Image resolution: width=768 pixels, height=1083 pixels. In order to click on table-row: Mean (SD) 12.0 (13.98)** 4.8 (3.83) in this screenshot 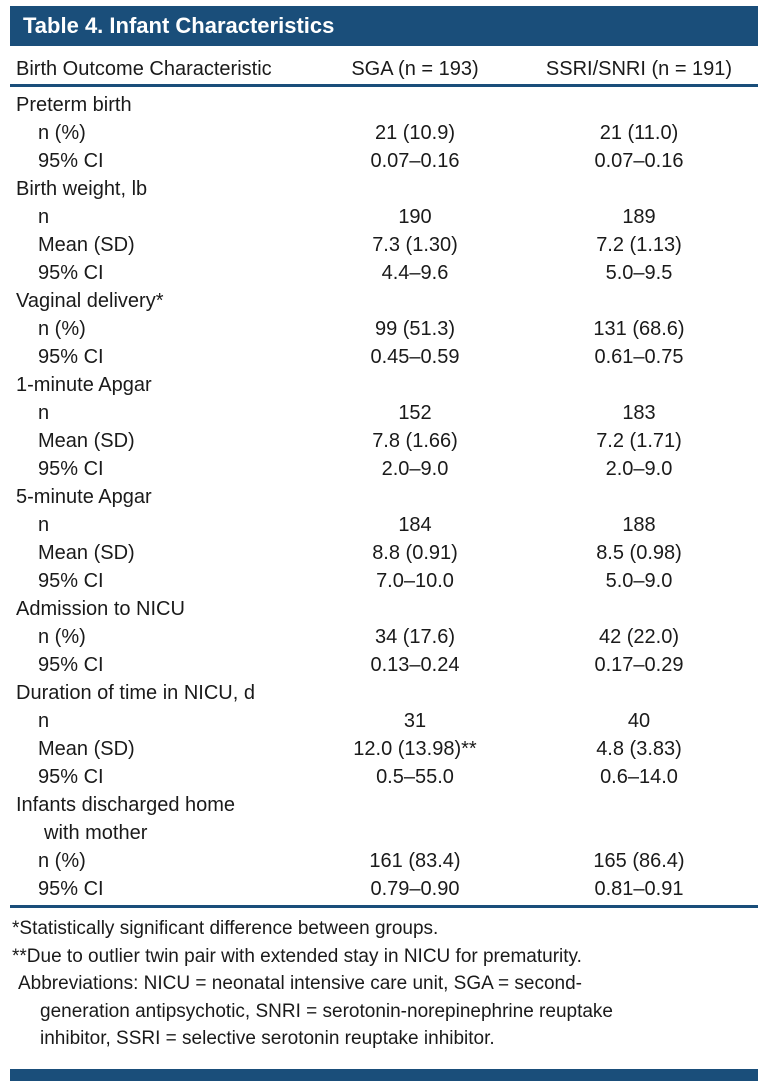, I will do `click(384, 749)`.